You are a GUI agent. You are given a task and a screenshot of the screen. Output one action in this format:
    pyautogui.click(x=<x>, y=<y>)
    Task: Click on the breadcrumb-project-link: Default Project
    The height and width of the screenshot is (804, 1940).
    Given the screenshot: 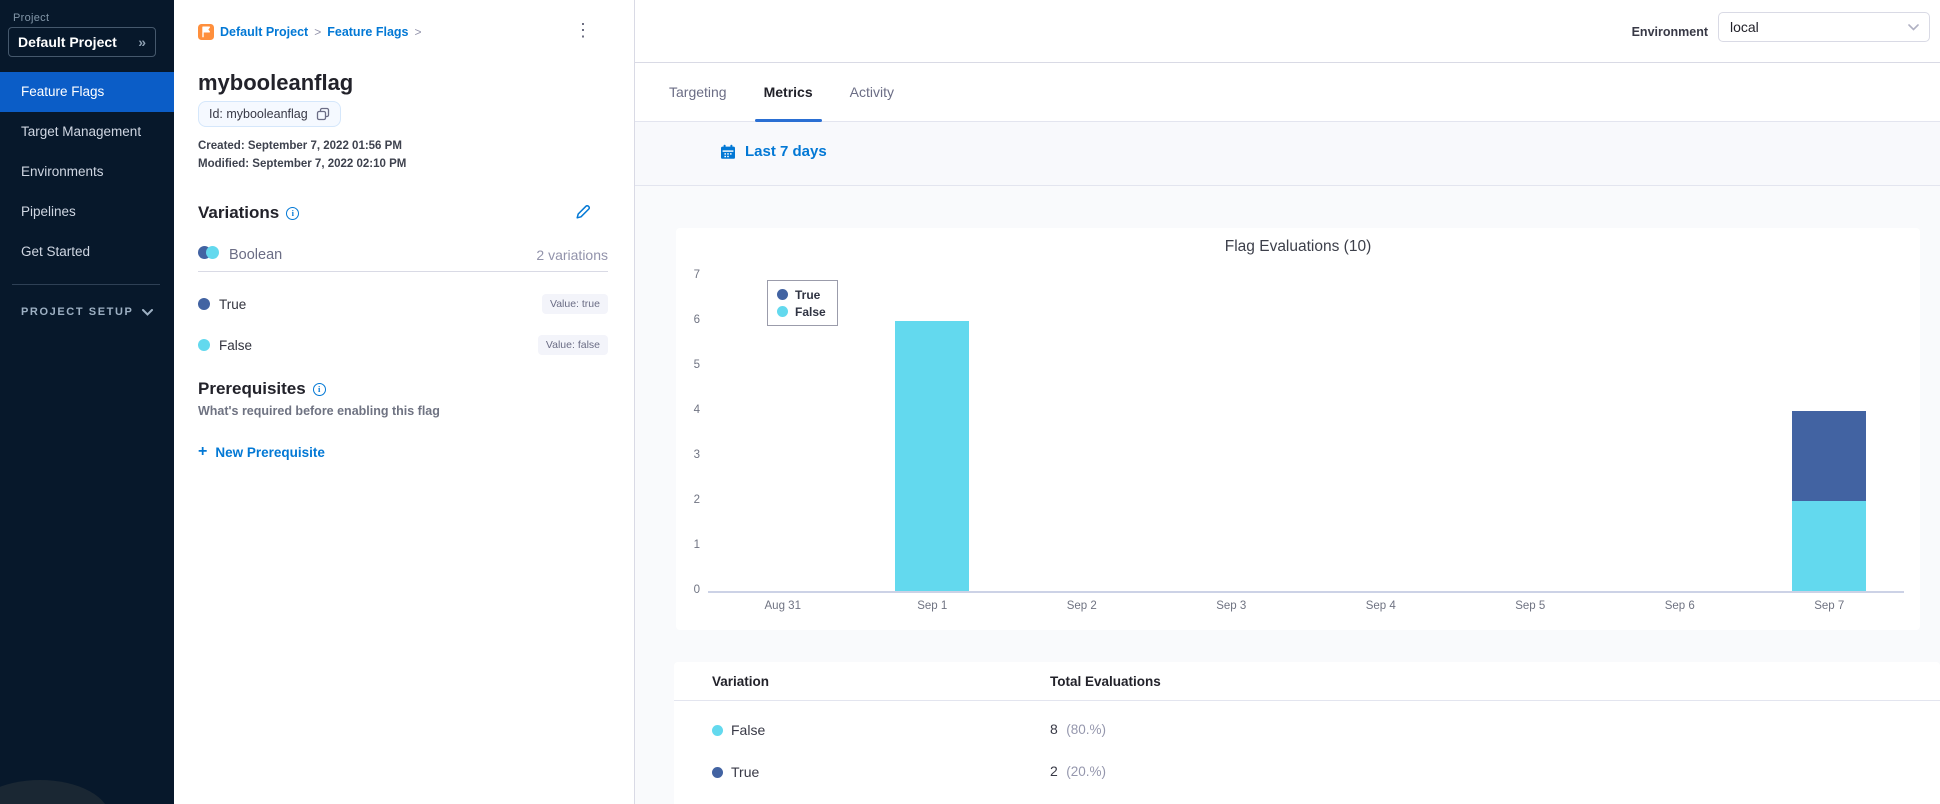 What is the action you would take?
    pyautogui.click(x=264, y=32)
    